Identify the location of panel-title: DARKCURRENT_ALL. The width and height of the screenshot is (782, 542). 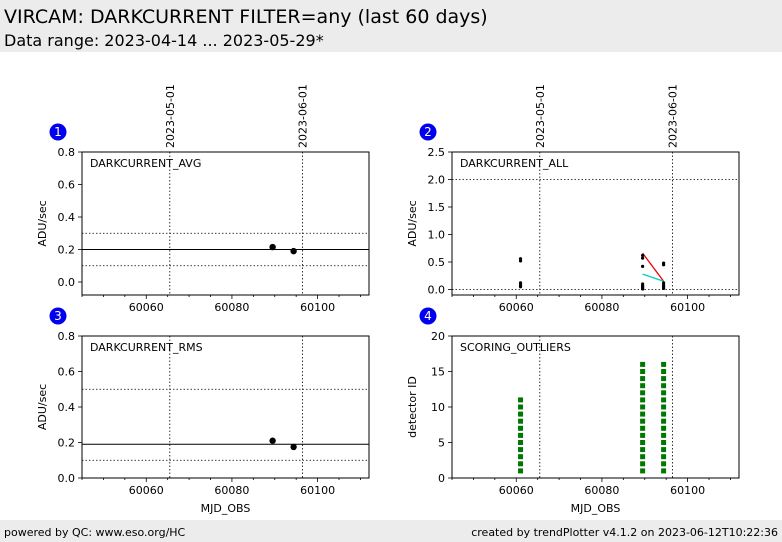
(514, 163).